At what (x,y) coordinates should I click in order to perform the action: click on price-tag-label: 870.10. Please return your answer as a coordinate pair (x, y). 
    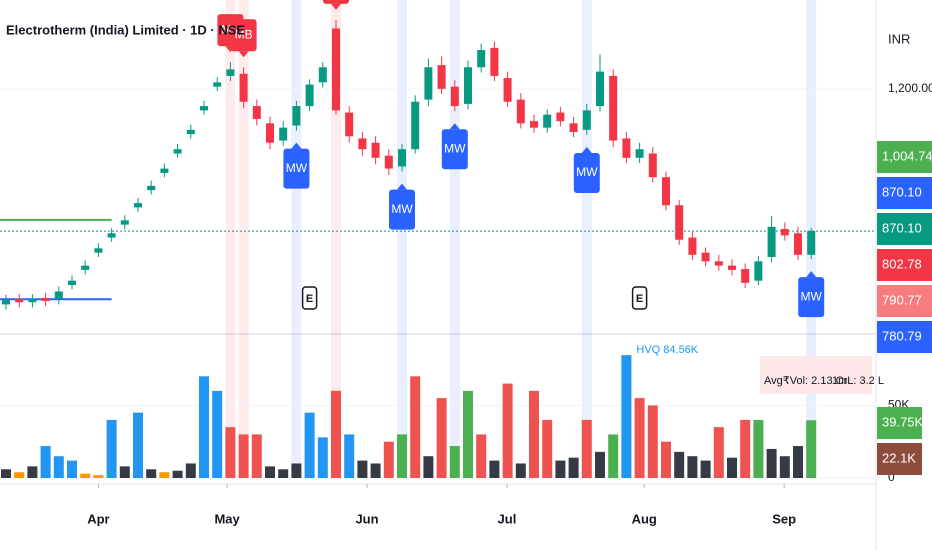
    Looking at the image, I should click on (902, 227).